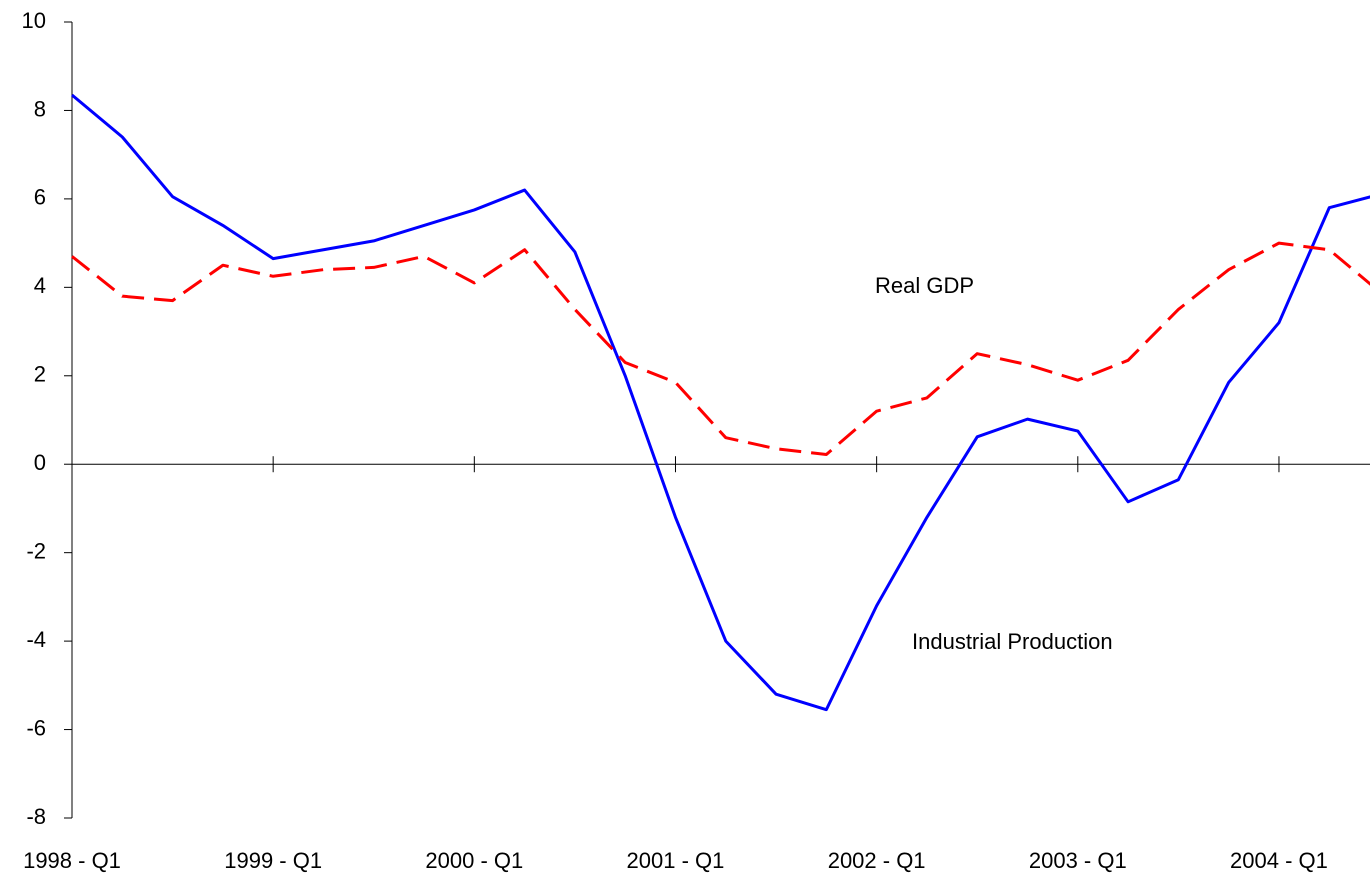 The width and height of the screenshot is (1370, 878). I want to click on y-tick-label: 2, so click(40, 374).